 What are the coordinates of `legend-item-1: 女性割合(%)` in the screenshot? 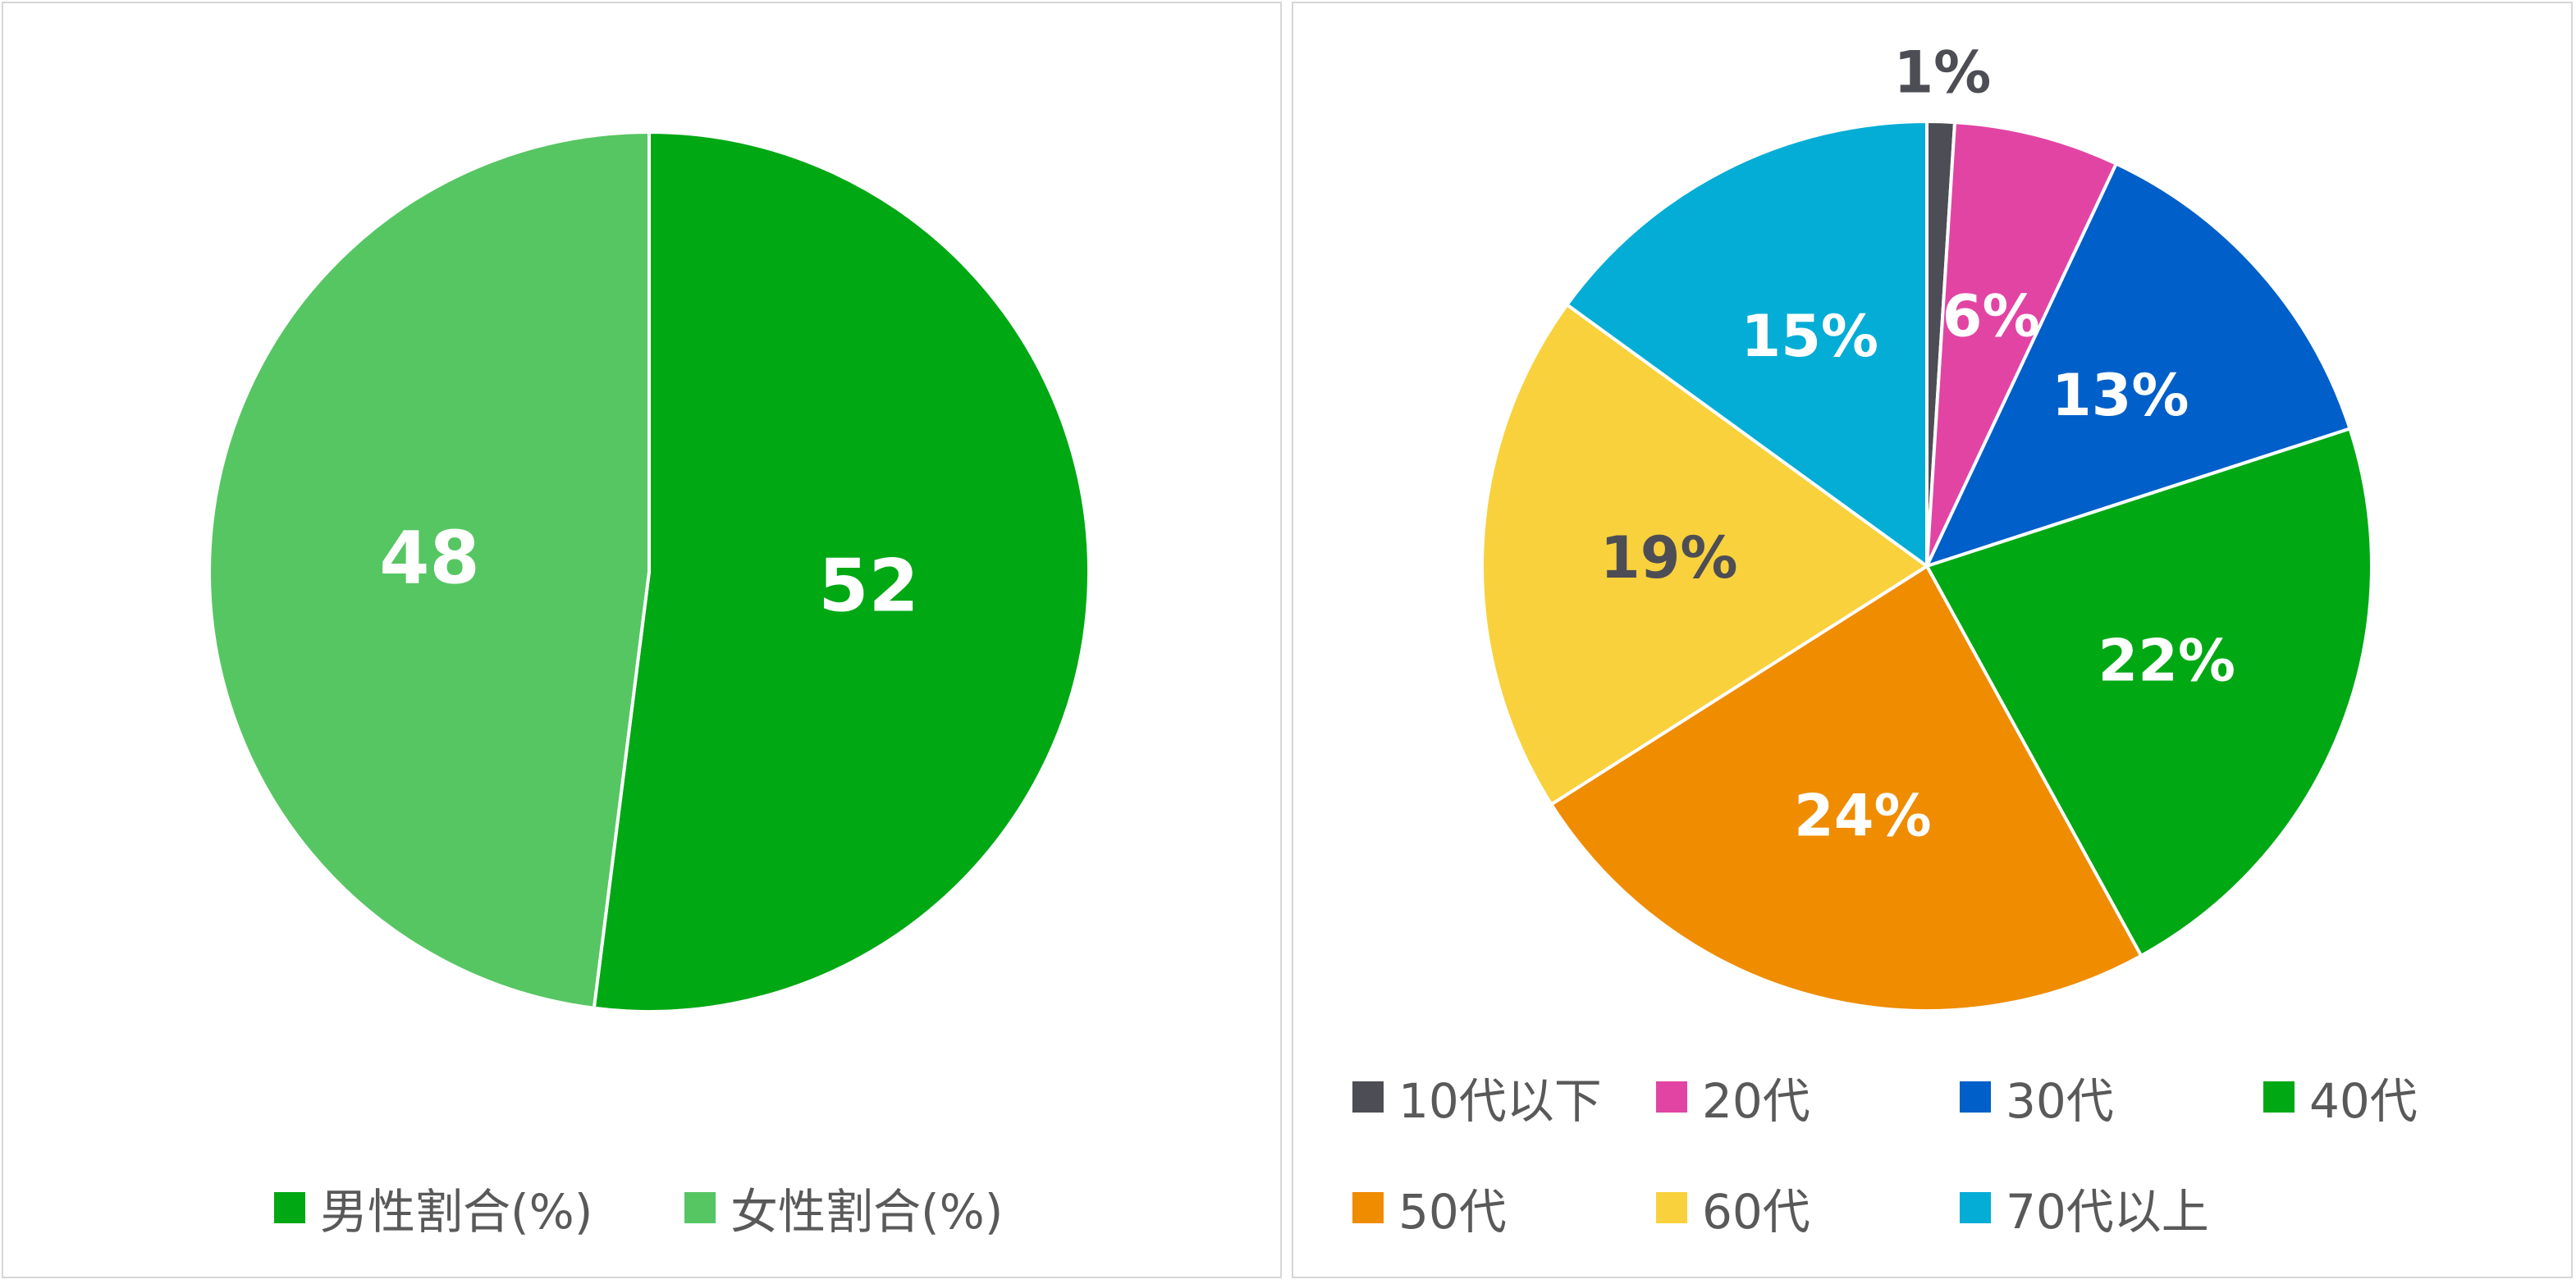 It's located at (843, 1209).